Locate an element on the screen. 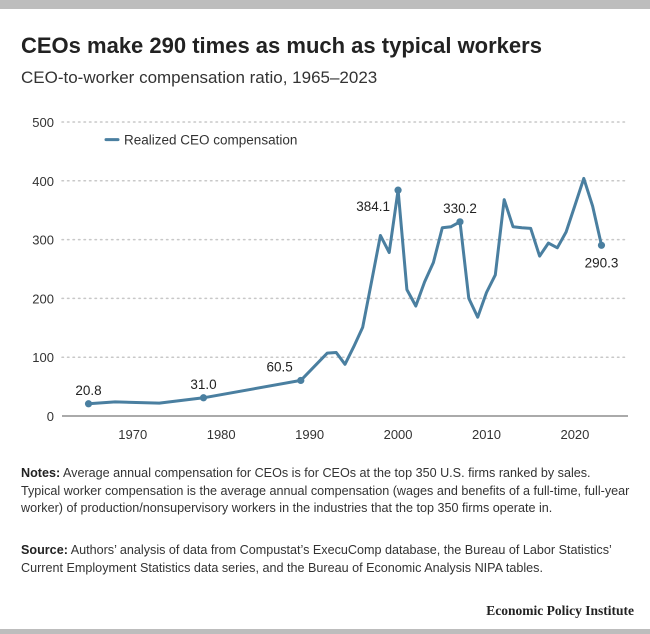  source-label: Source: is located at coordinates (44, 550).